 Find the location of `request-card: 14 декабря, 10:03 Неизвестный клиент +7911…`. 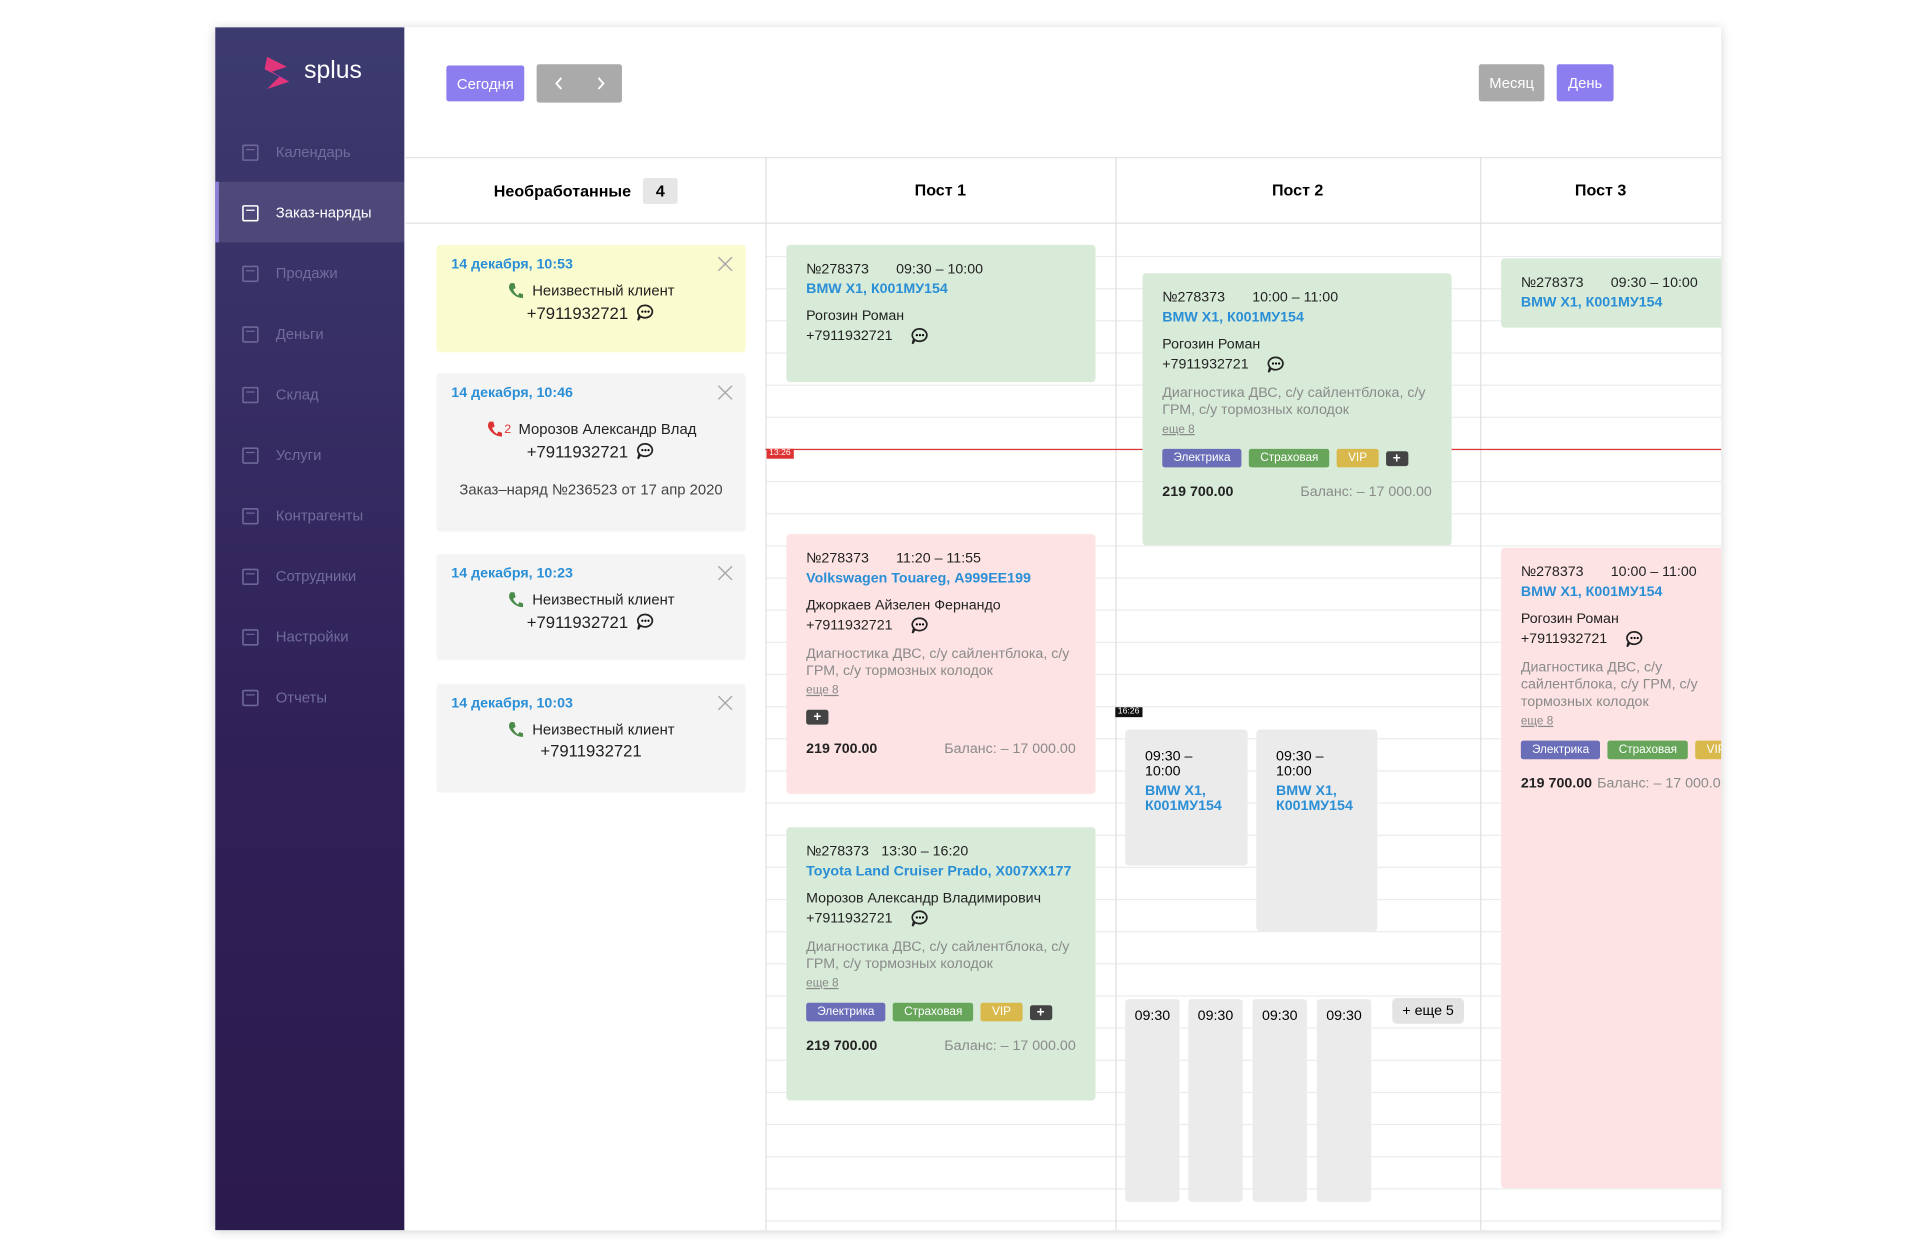

request-card: 14 декабря, 10:03 Неизвестный клиент +7911… is located at coordinates (591, 738).